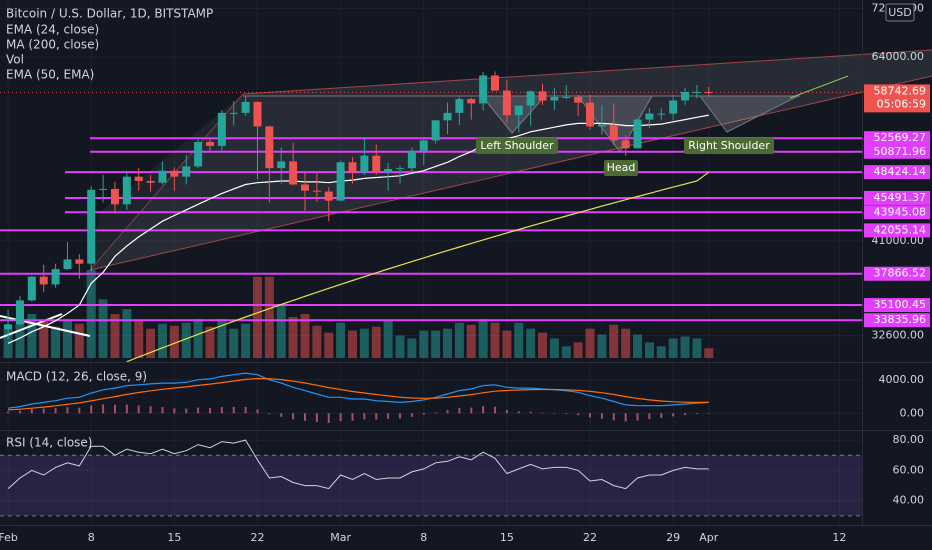 This screenshot has width=932, height=550. I want to click on last-price-bg, so click(897, 98).